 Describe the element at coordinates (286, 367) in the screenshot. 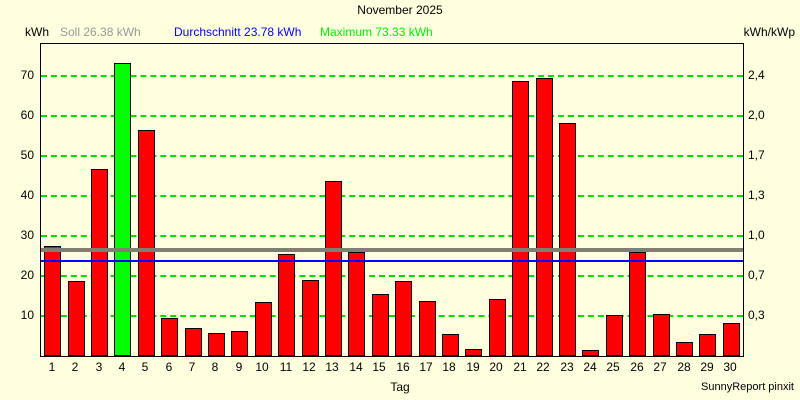

I see `x-axis-tick-day-11: 11` at that location.